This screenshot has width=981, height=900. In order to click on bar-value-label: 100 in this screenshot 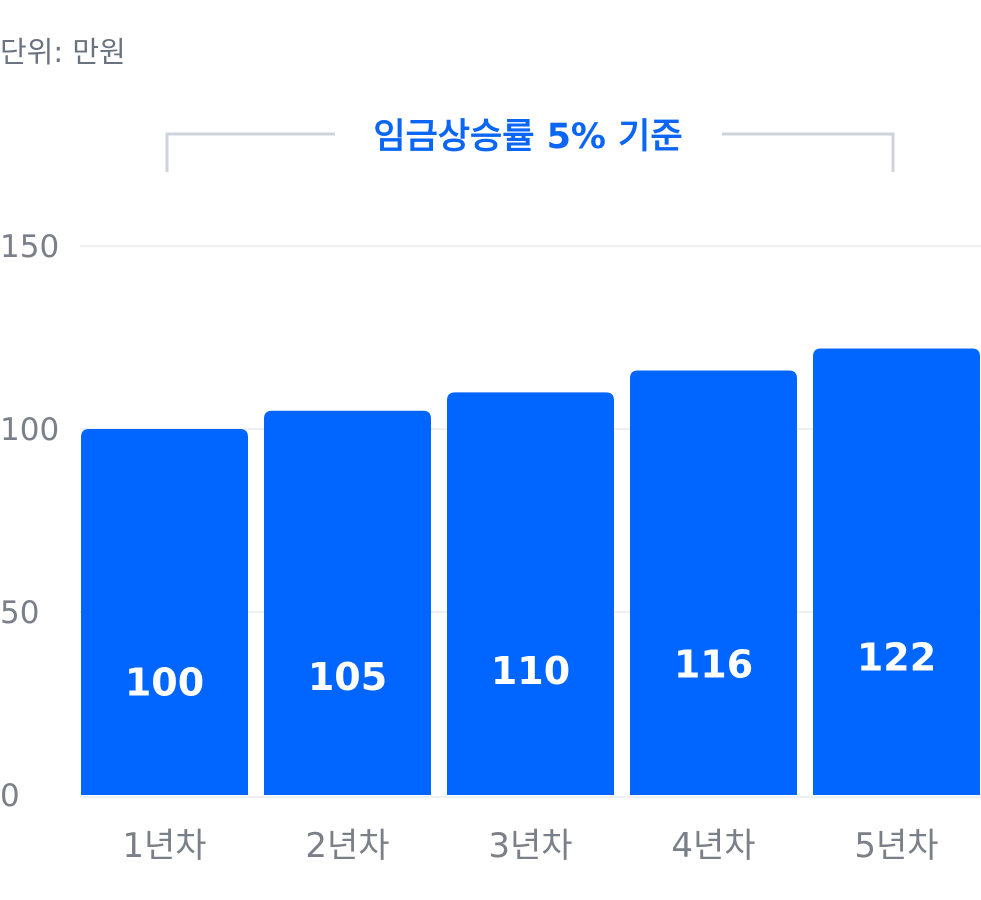, I will do `click(164, 683)`.